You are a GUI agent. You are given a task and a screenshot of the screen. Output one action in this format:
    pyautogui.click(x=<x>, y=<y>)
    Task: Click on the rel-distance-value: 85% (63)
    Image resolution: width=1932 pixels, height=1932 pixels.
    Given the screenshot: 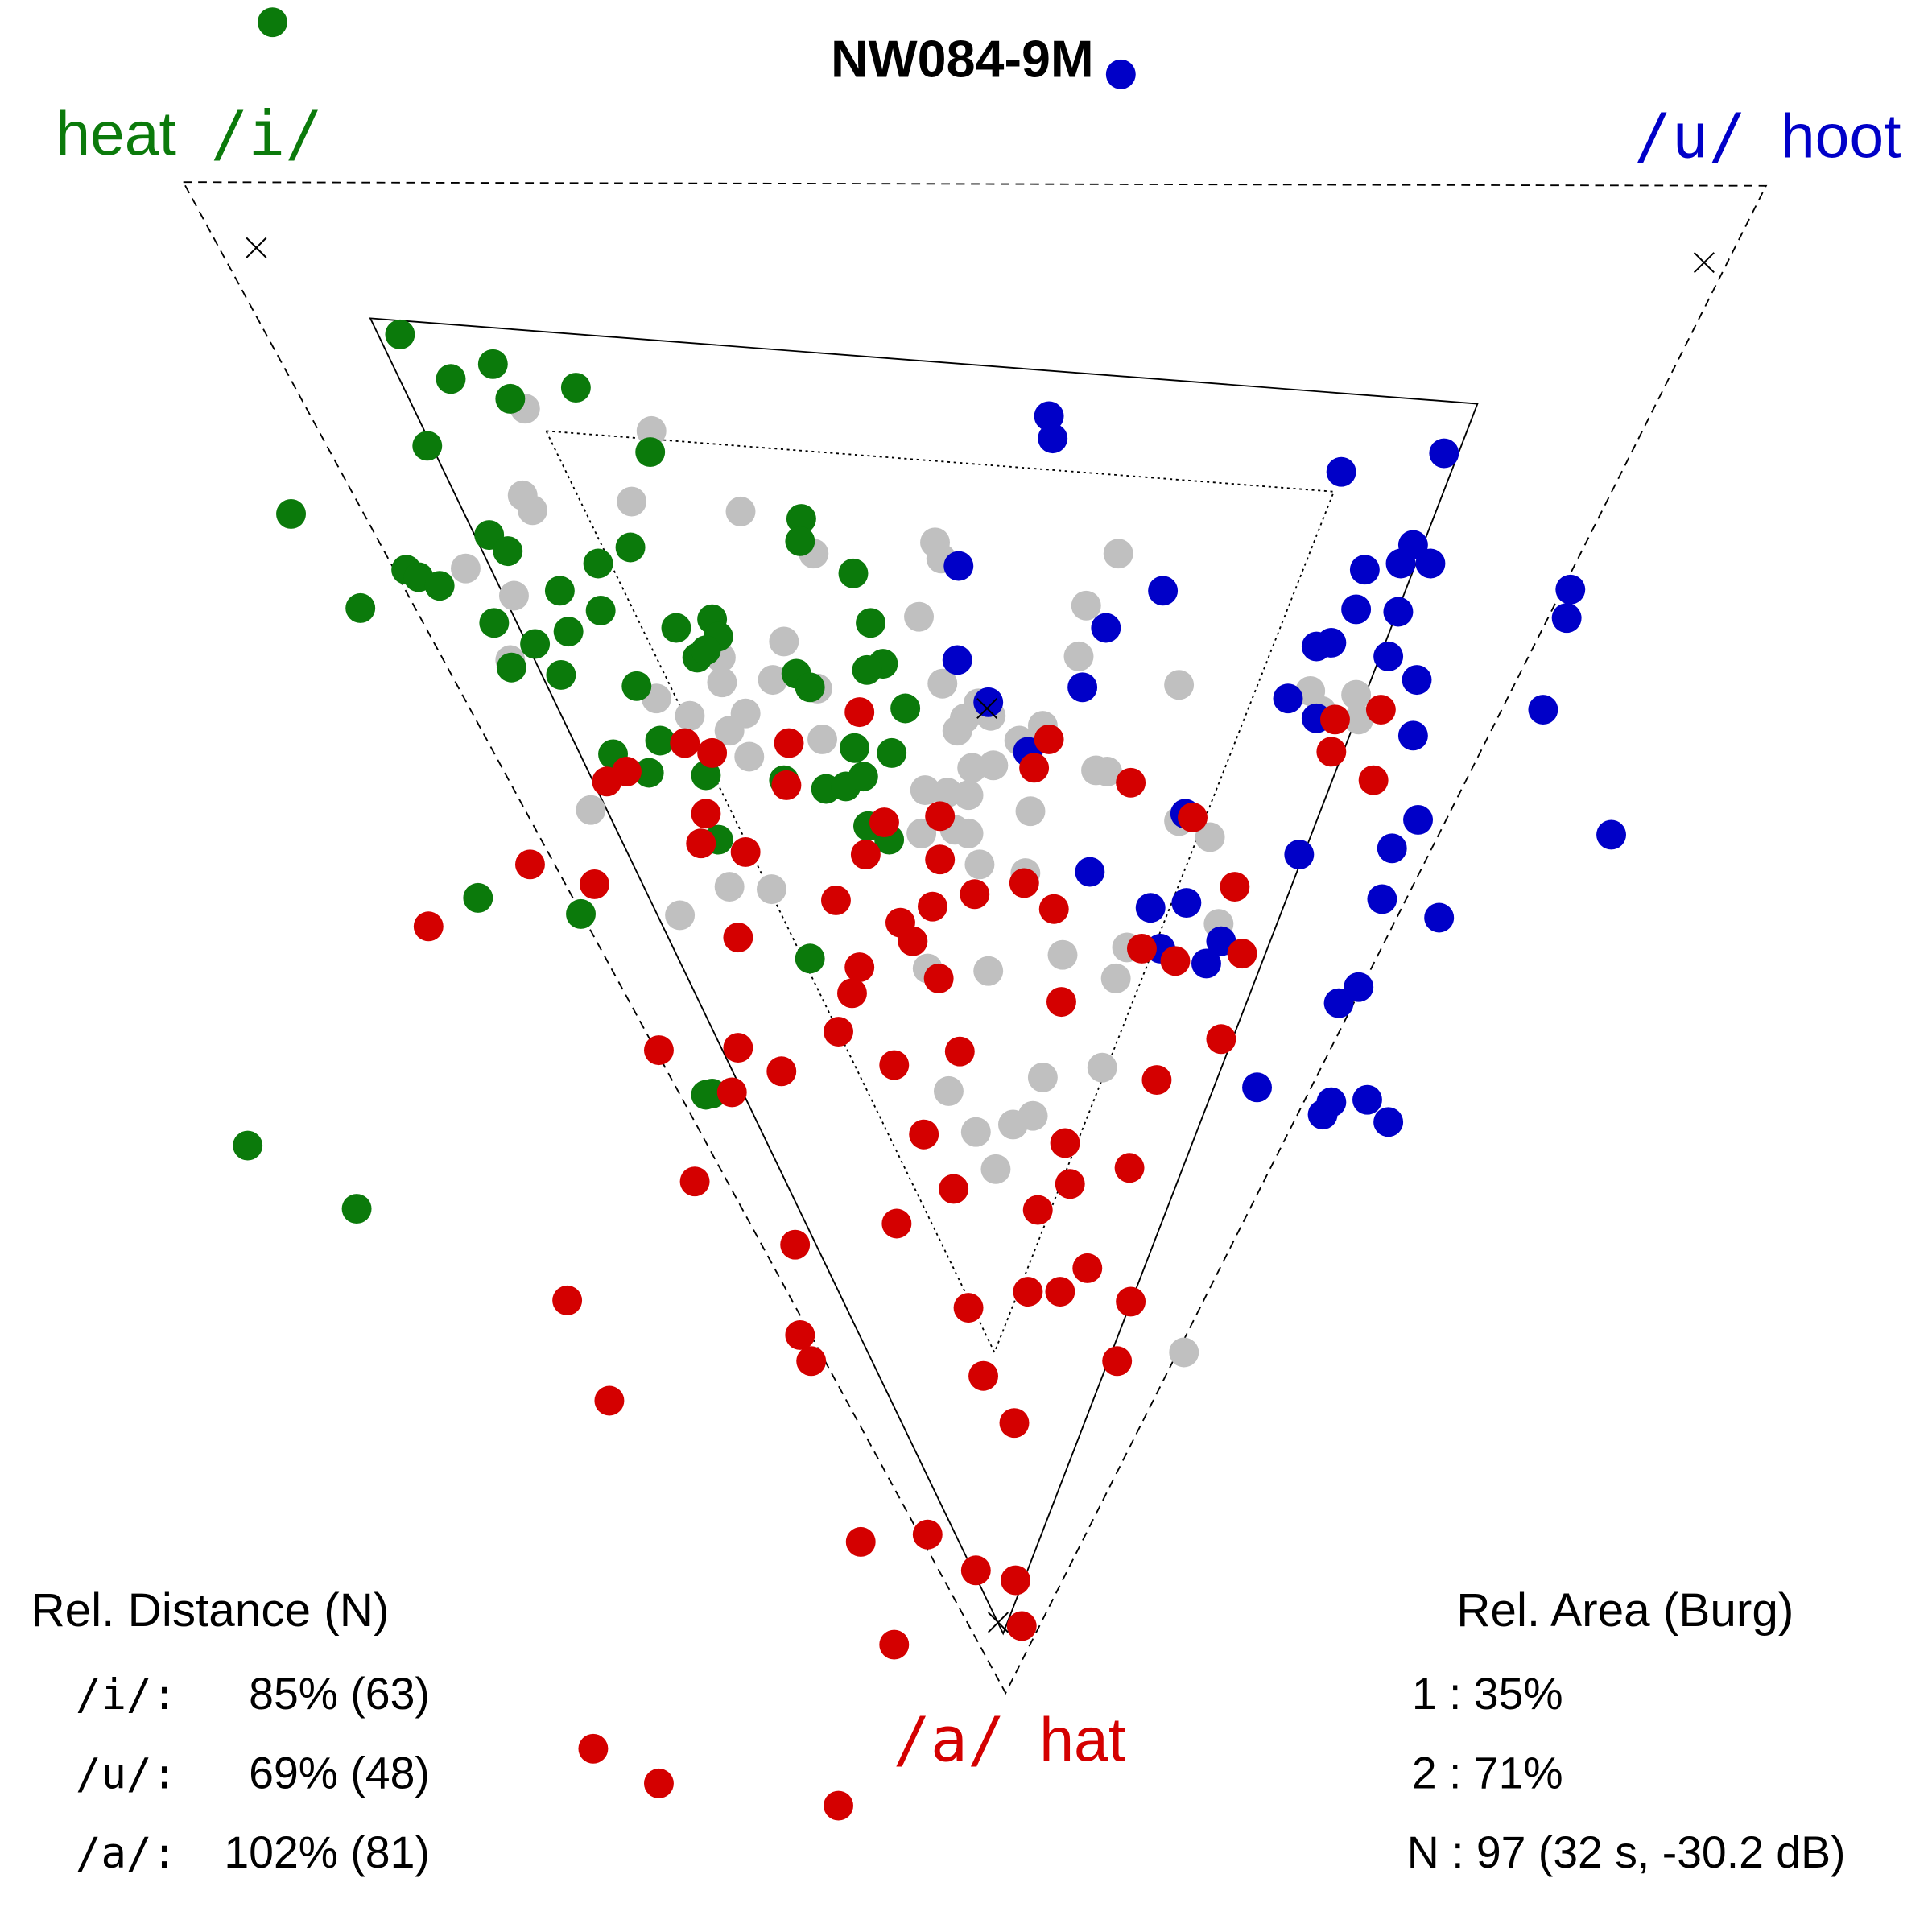 What is the action you would take?
    pyautogui.click(x=339, y=1694)
    